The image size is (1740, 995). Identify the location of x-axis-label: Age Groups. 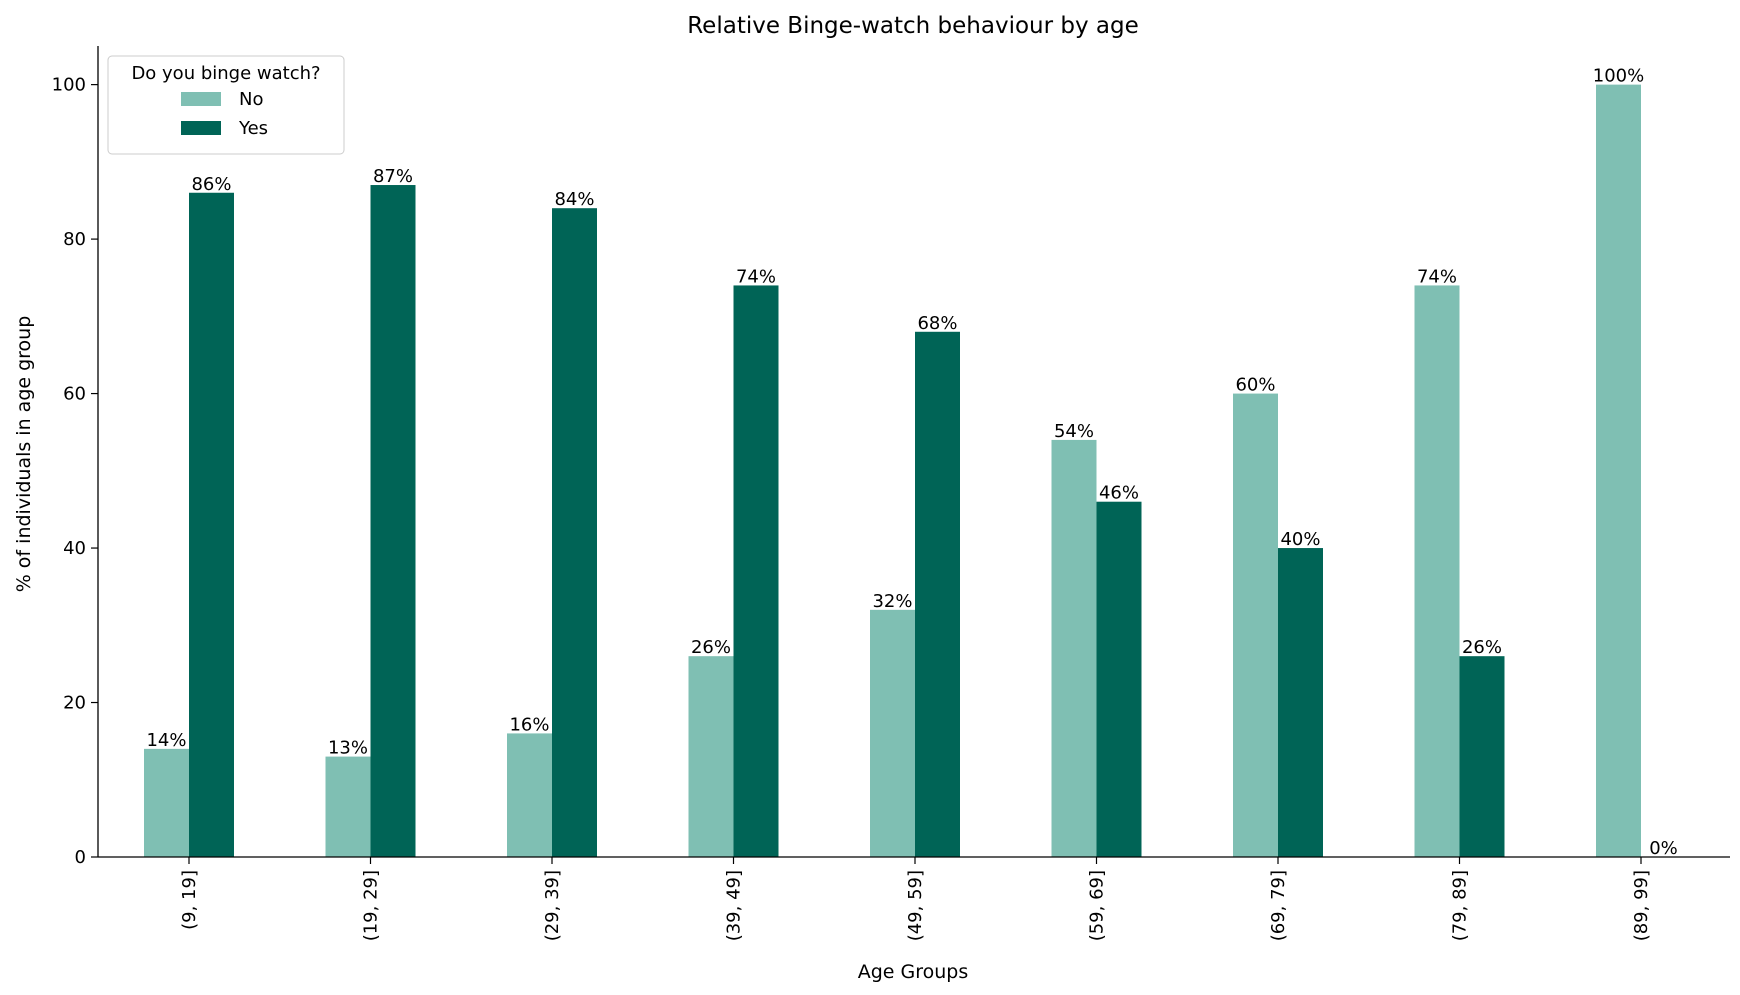
(913, 972).